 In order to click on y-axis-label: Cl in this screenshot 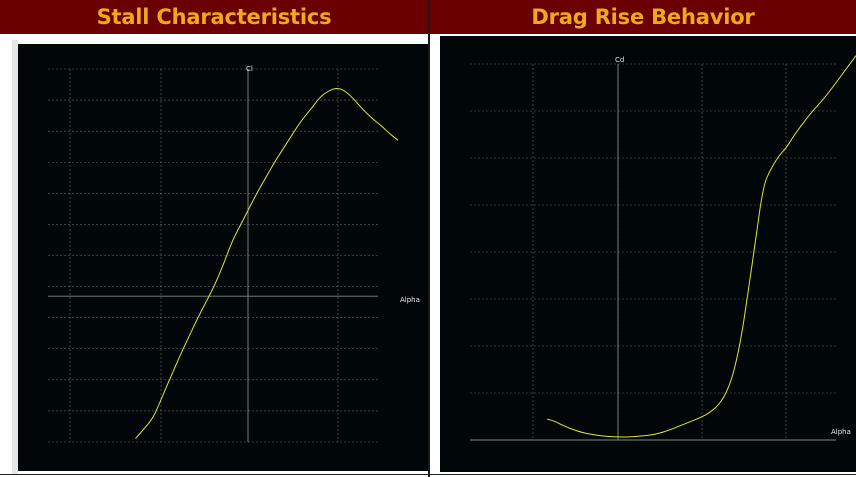, I will do `click(249, 69)`.